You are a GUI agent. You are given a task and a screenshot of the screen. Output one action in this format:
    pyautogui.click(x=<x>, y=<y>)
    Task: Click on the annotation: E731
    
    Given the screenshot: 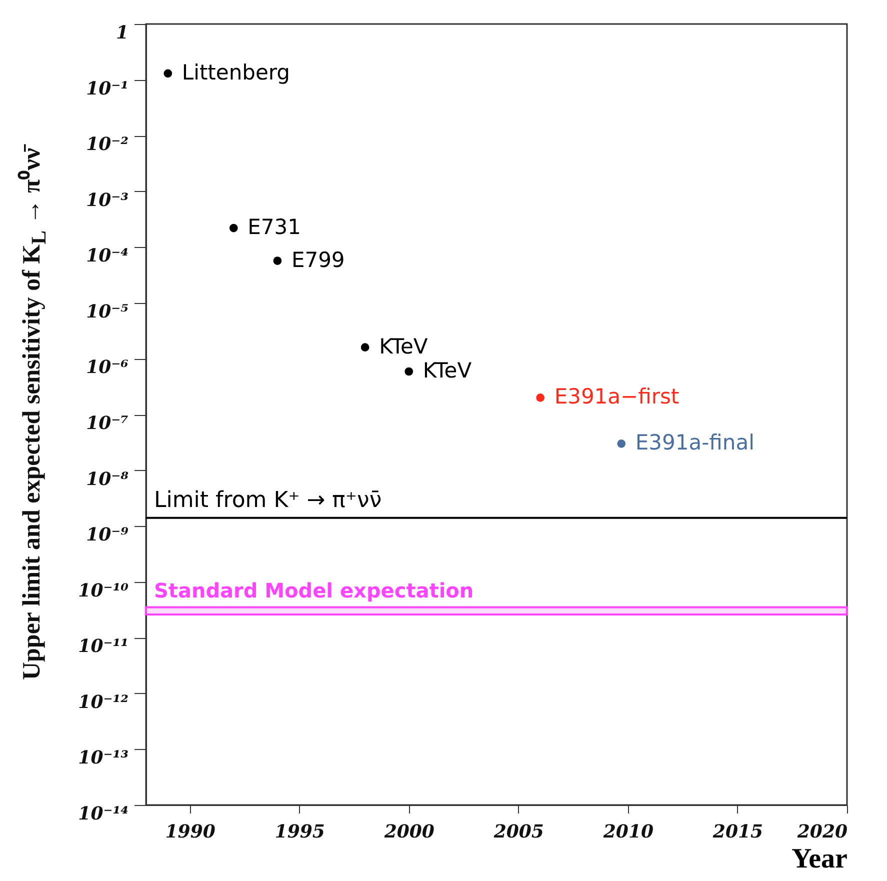 What is the action you would take?
    pyautogui.click(x=274, y=227)
    